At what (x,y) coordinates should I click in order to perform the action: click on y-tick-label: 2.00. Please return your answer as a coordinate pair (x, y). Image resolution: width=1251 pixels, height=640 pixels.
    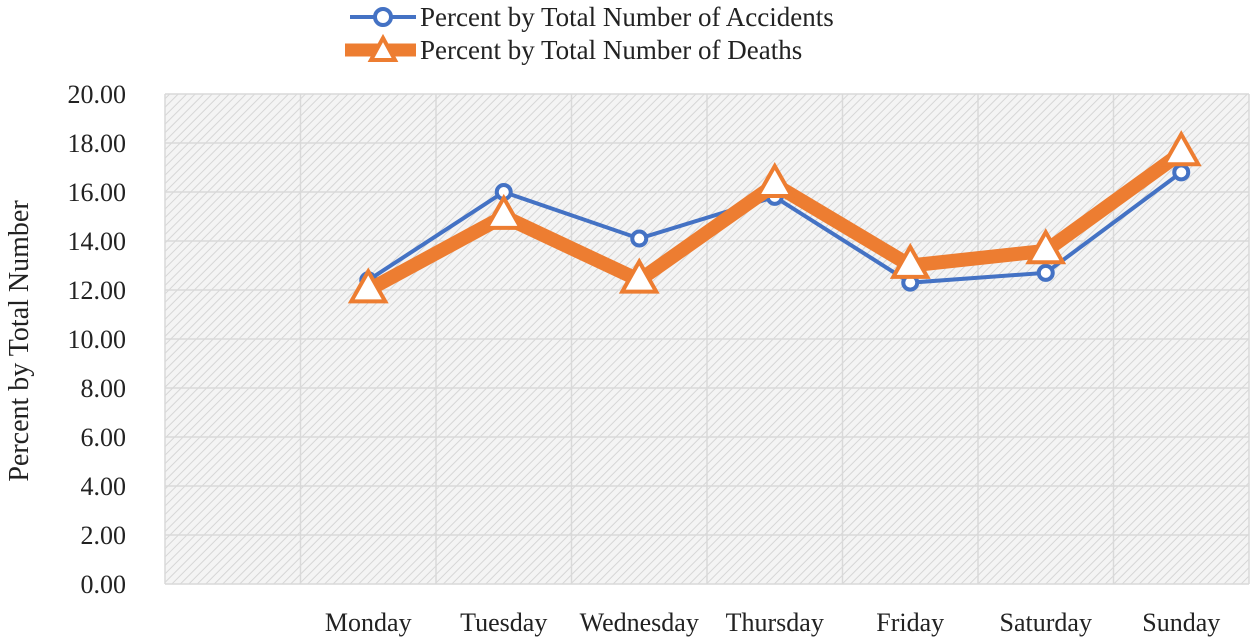
    Looking at the image, I should click on (104, 535).